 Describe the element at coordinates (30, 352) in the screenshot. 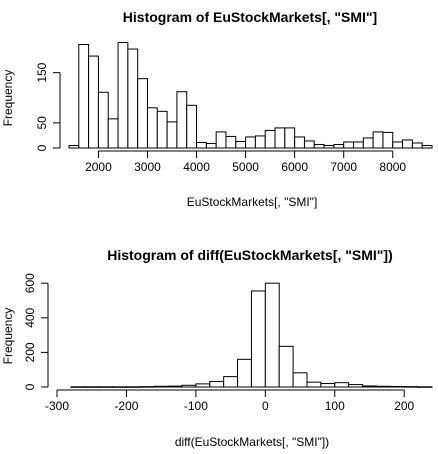

I see `y-tick-label: 200` at that location.